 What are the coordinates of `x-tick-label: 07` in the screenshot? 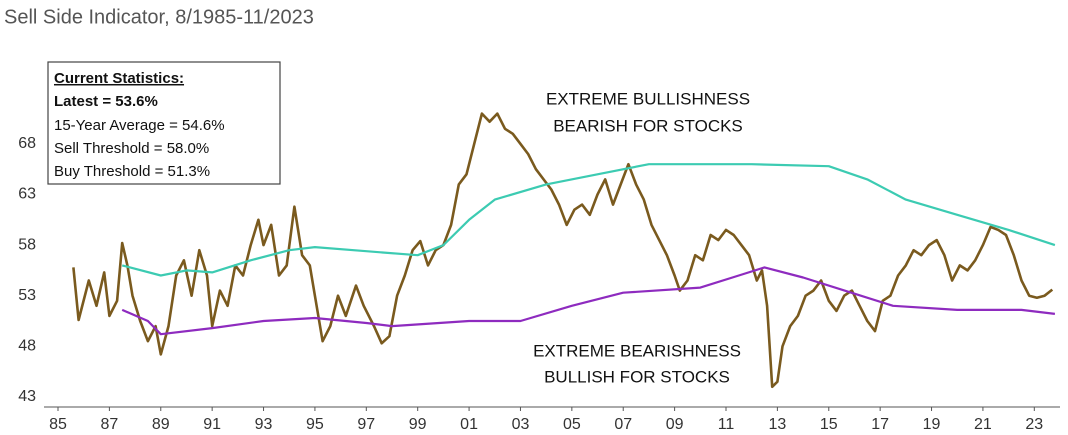 It's located at (623, 424).